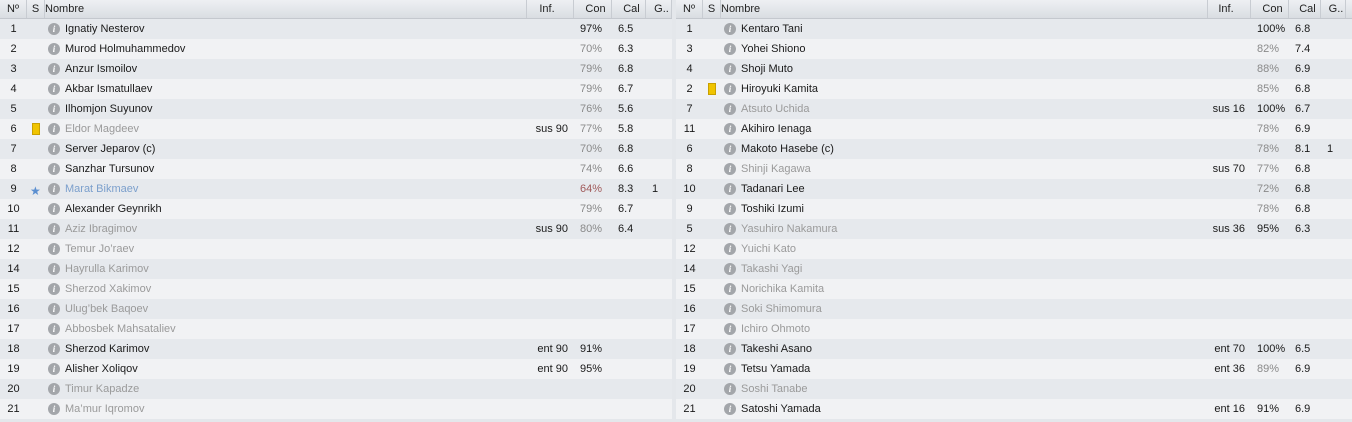 The width and height of the screenshot is (1352, 422). I want to click on table-row: 16 i Ulug’bek Baqoev, so click(336, 309).